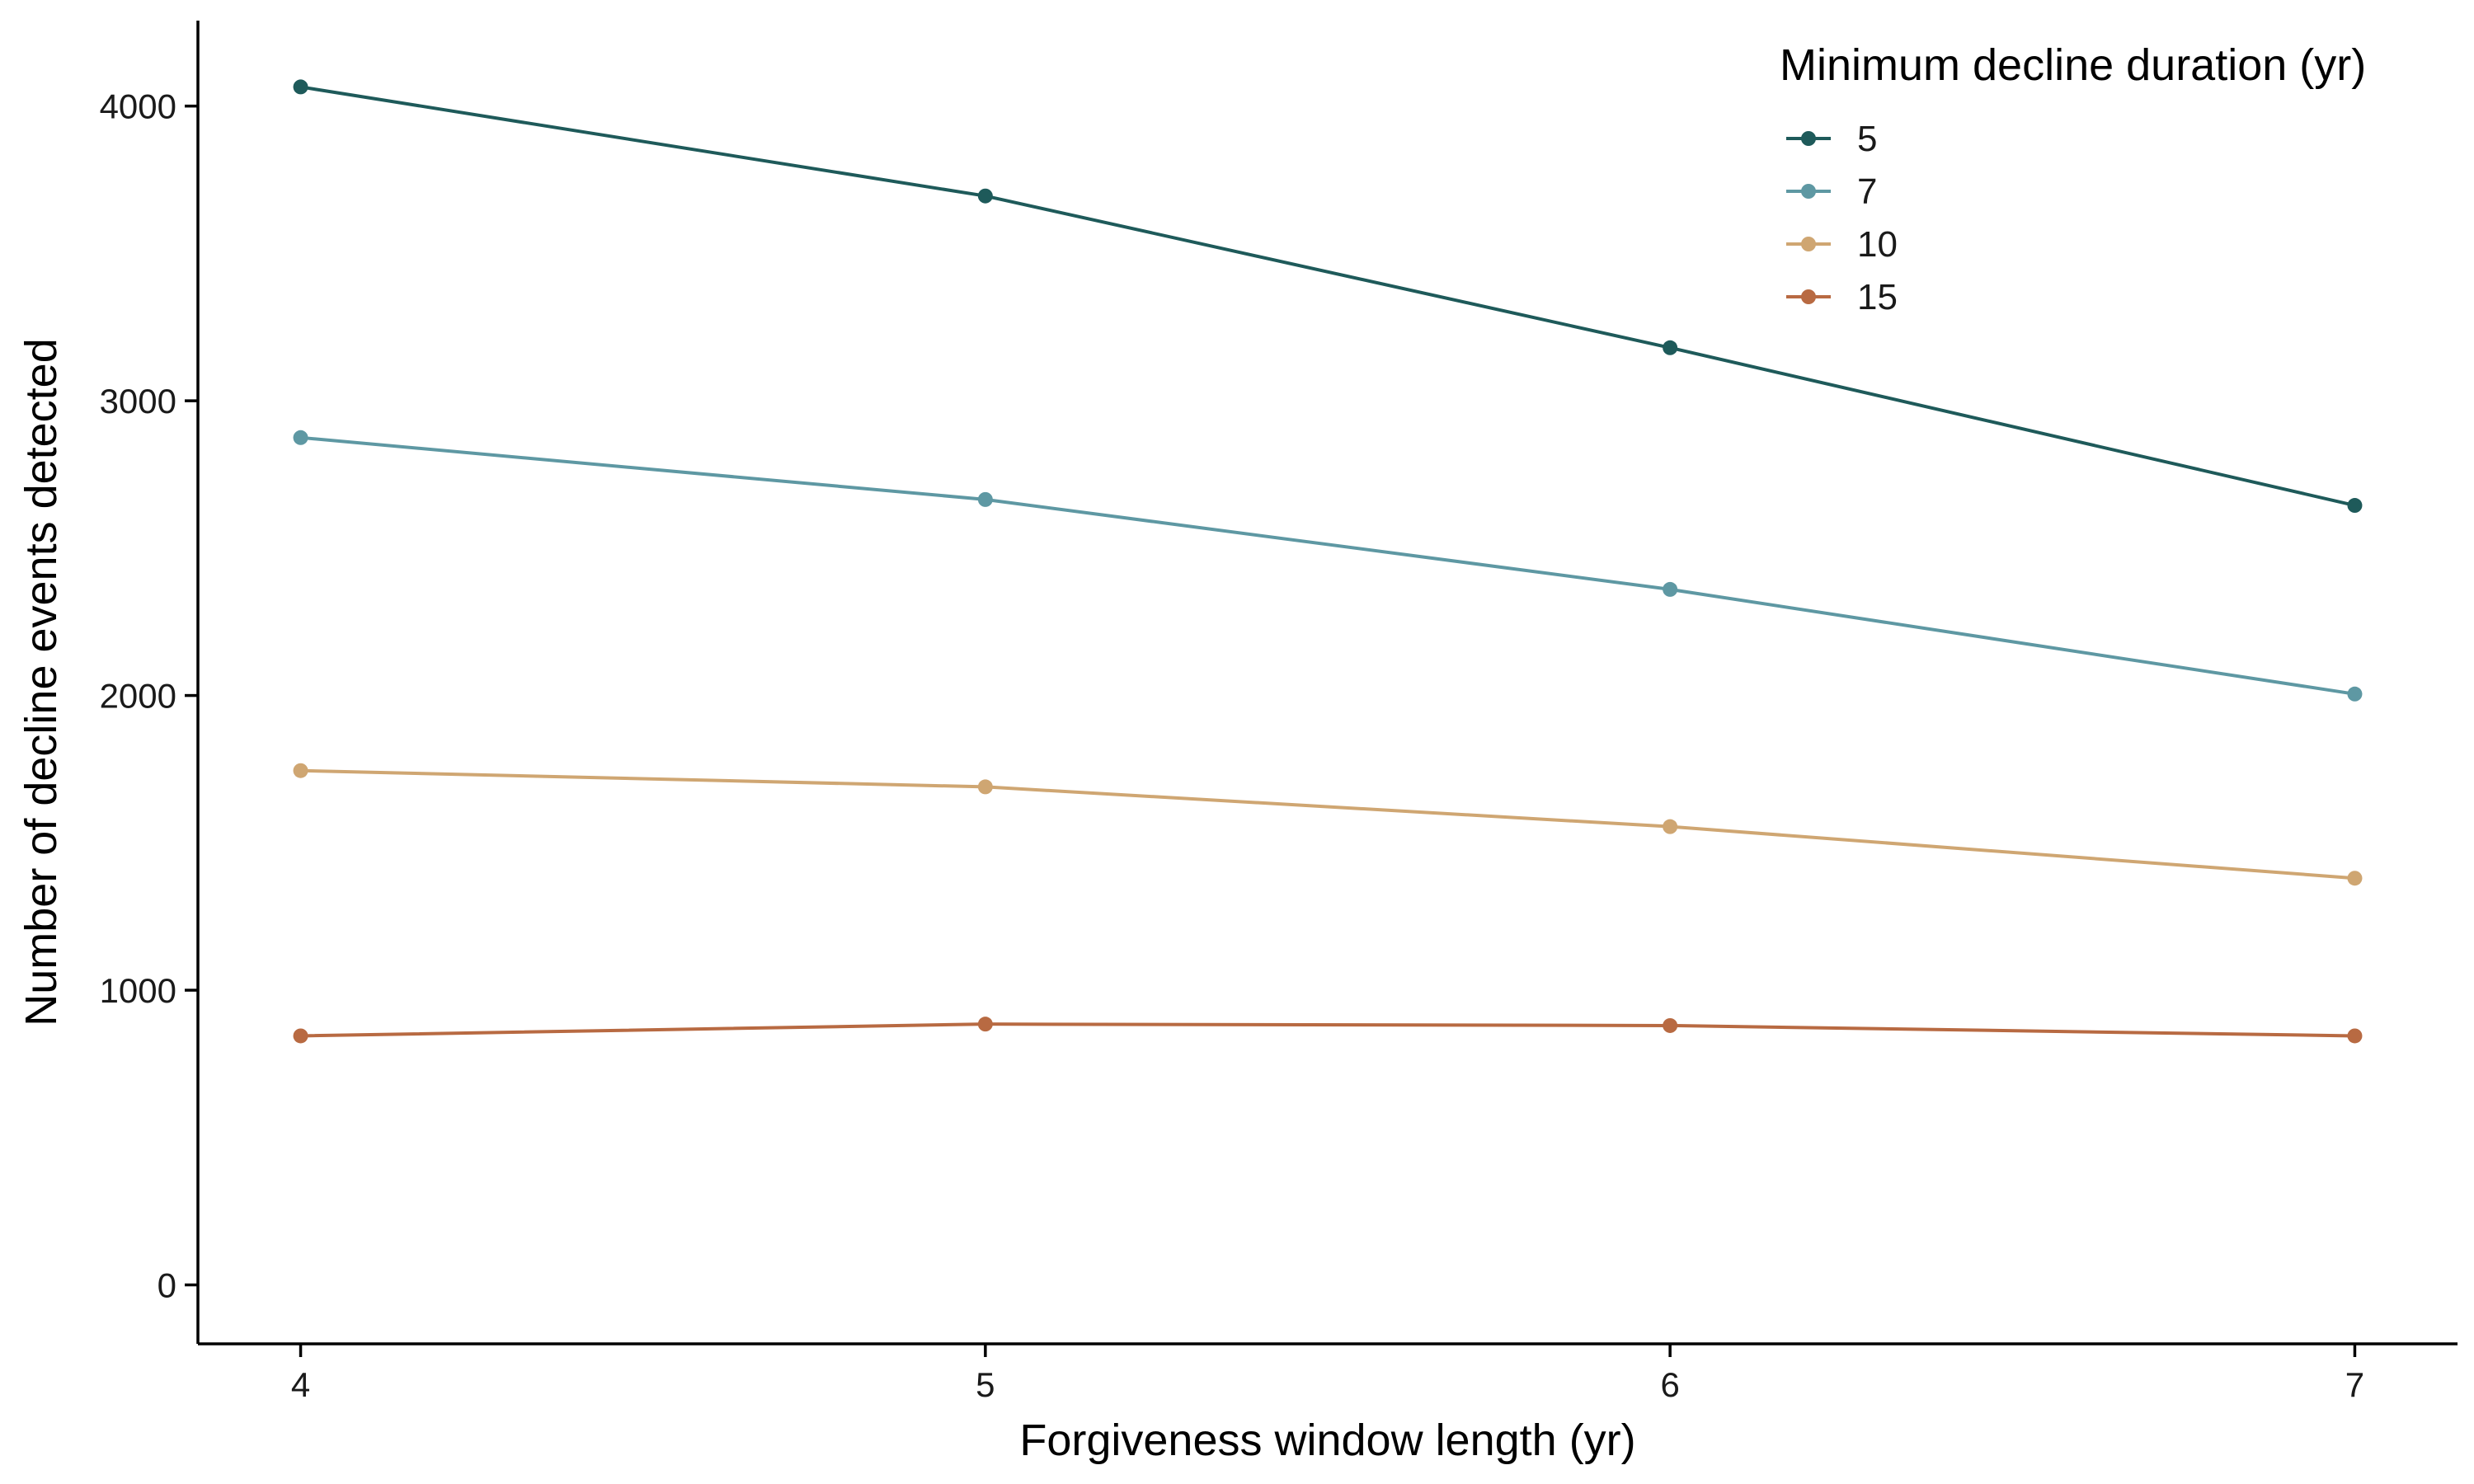  What do you see at coordinates (2354, 1384) in the screenshot?
I see `x-tick-label: 7` at bounding box center [2354, 1384].